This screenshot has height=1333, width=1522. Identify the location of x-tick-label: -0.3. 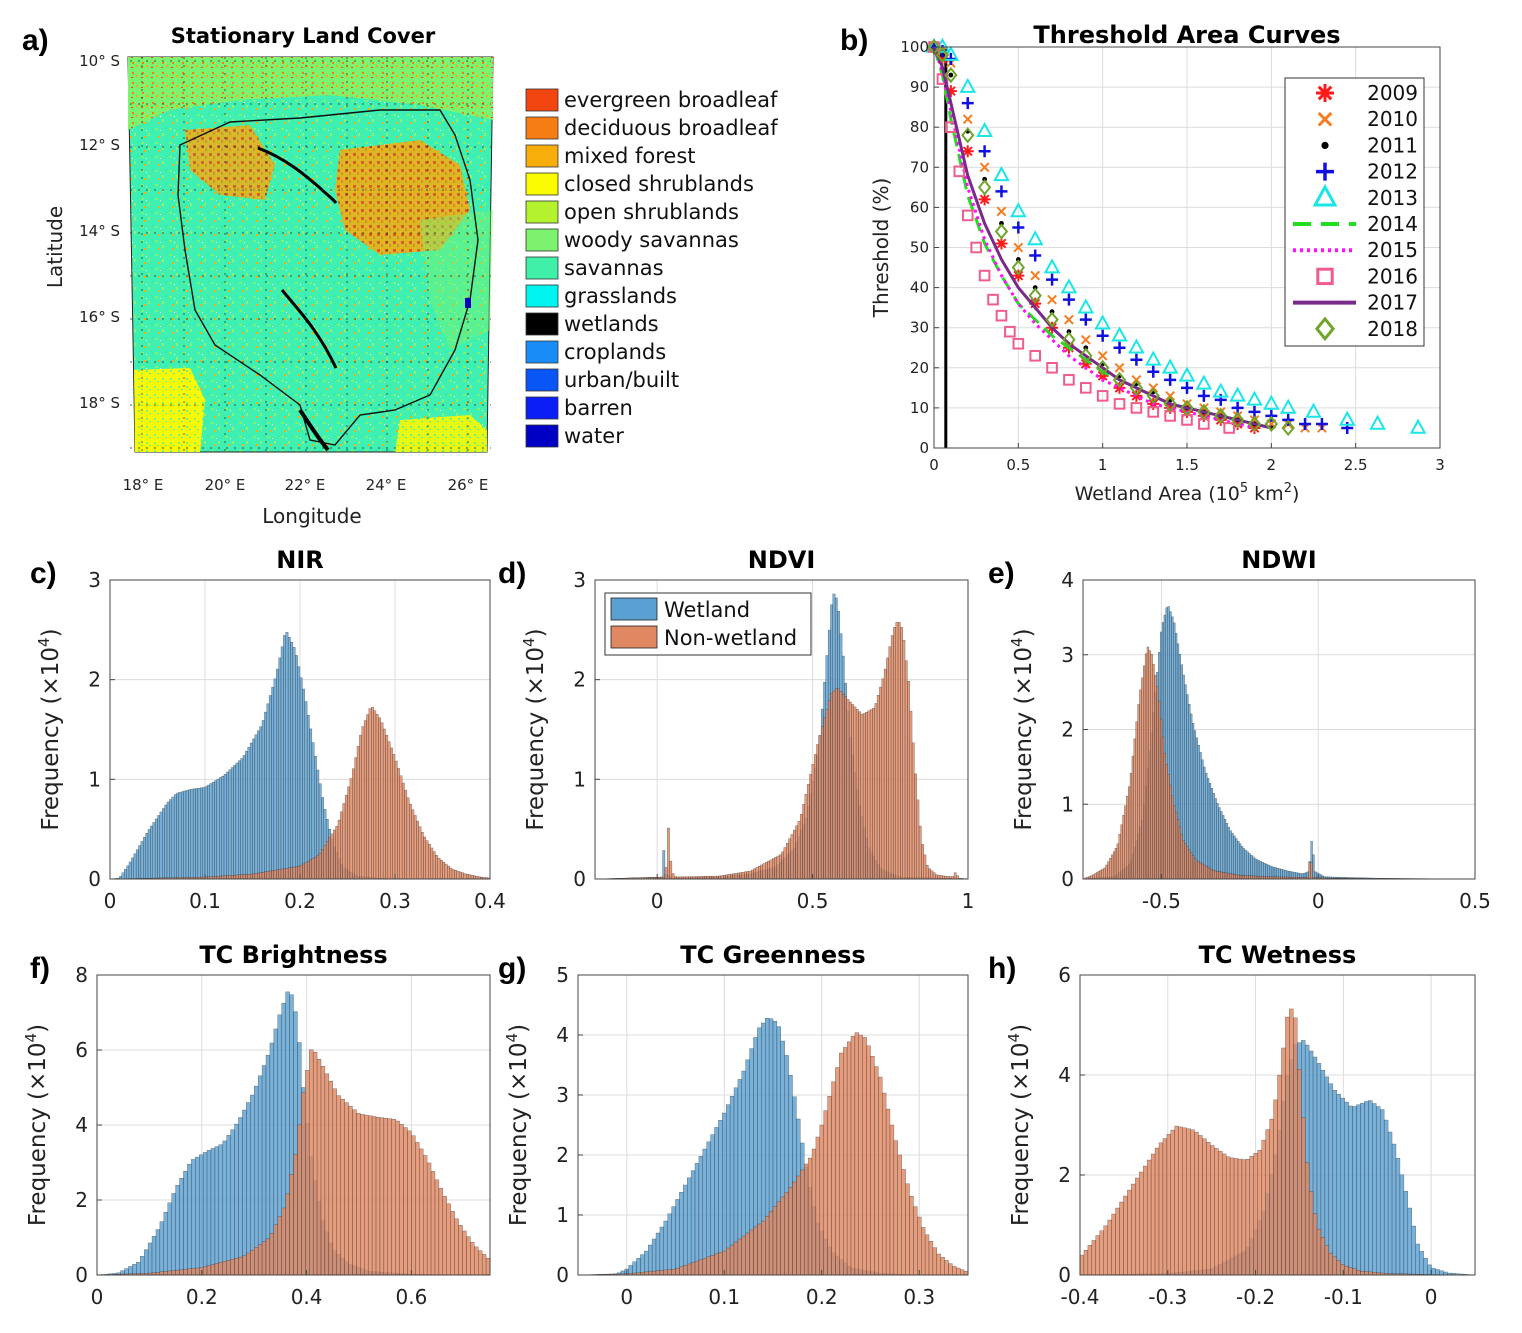
(1167, 1297).